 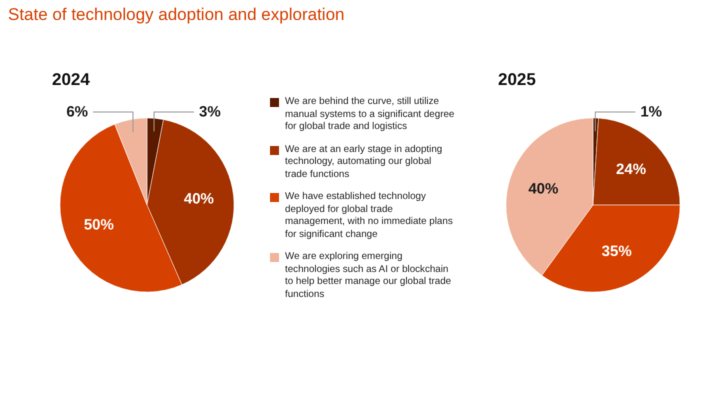 I want to click on data-label: 35%, so click(x=617, y=251).